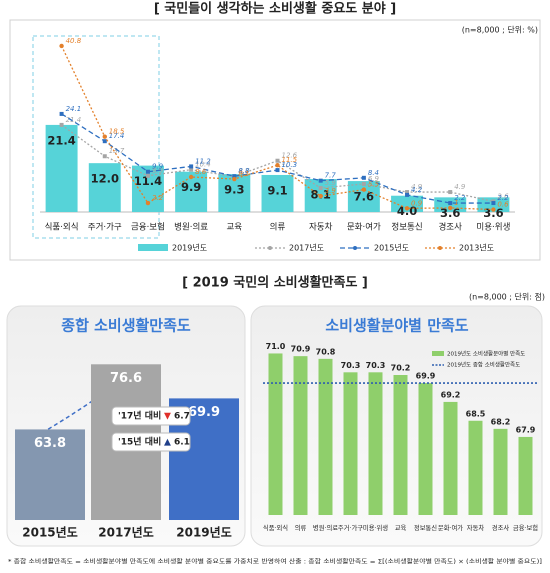 Image resolution: width=550 pixels, height=573 pixels. Describe the element at coordinates (276, 346) in the screenshot. I see `bar-value-label: 71.0` at that location.